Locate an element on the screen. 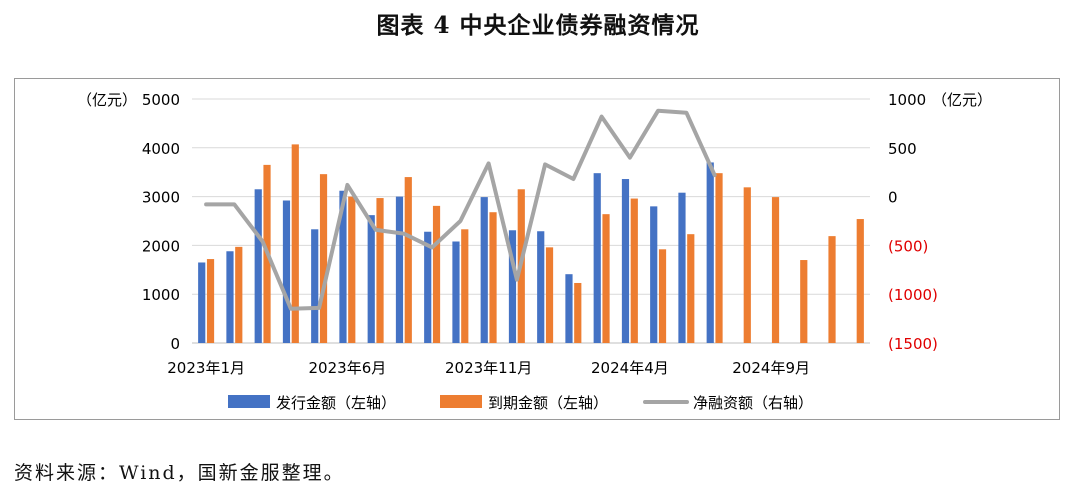 This screenshot has width=1076, height=496. left-axis-tick-label: 4000 is located at coordinates (161, 149).